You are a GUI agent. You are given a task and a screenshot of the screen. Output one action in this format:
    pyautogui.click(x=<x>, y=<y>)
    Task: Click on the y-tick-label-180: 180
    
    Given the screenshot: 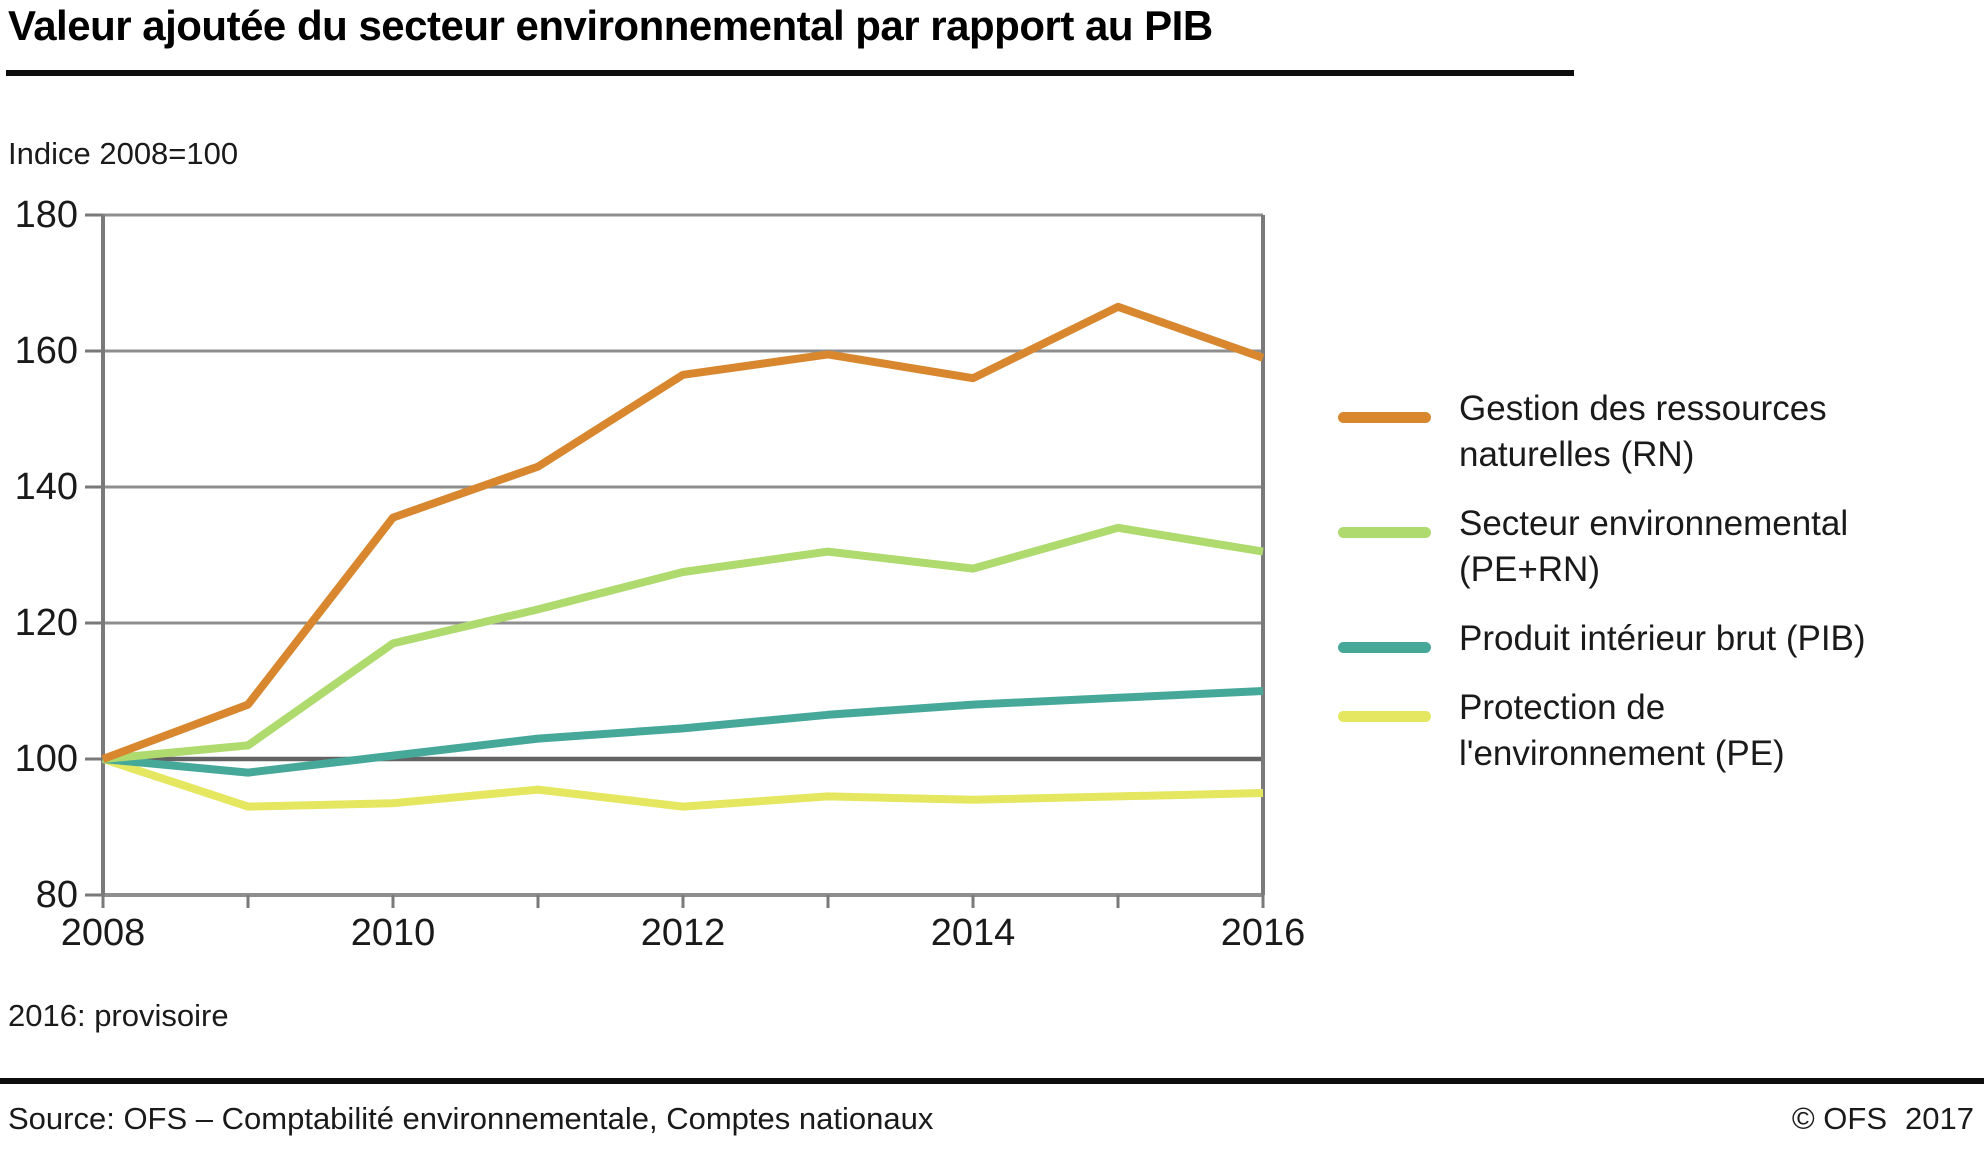 What is the action you would take?
    pyautogui.click(x=46, y=215)
    